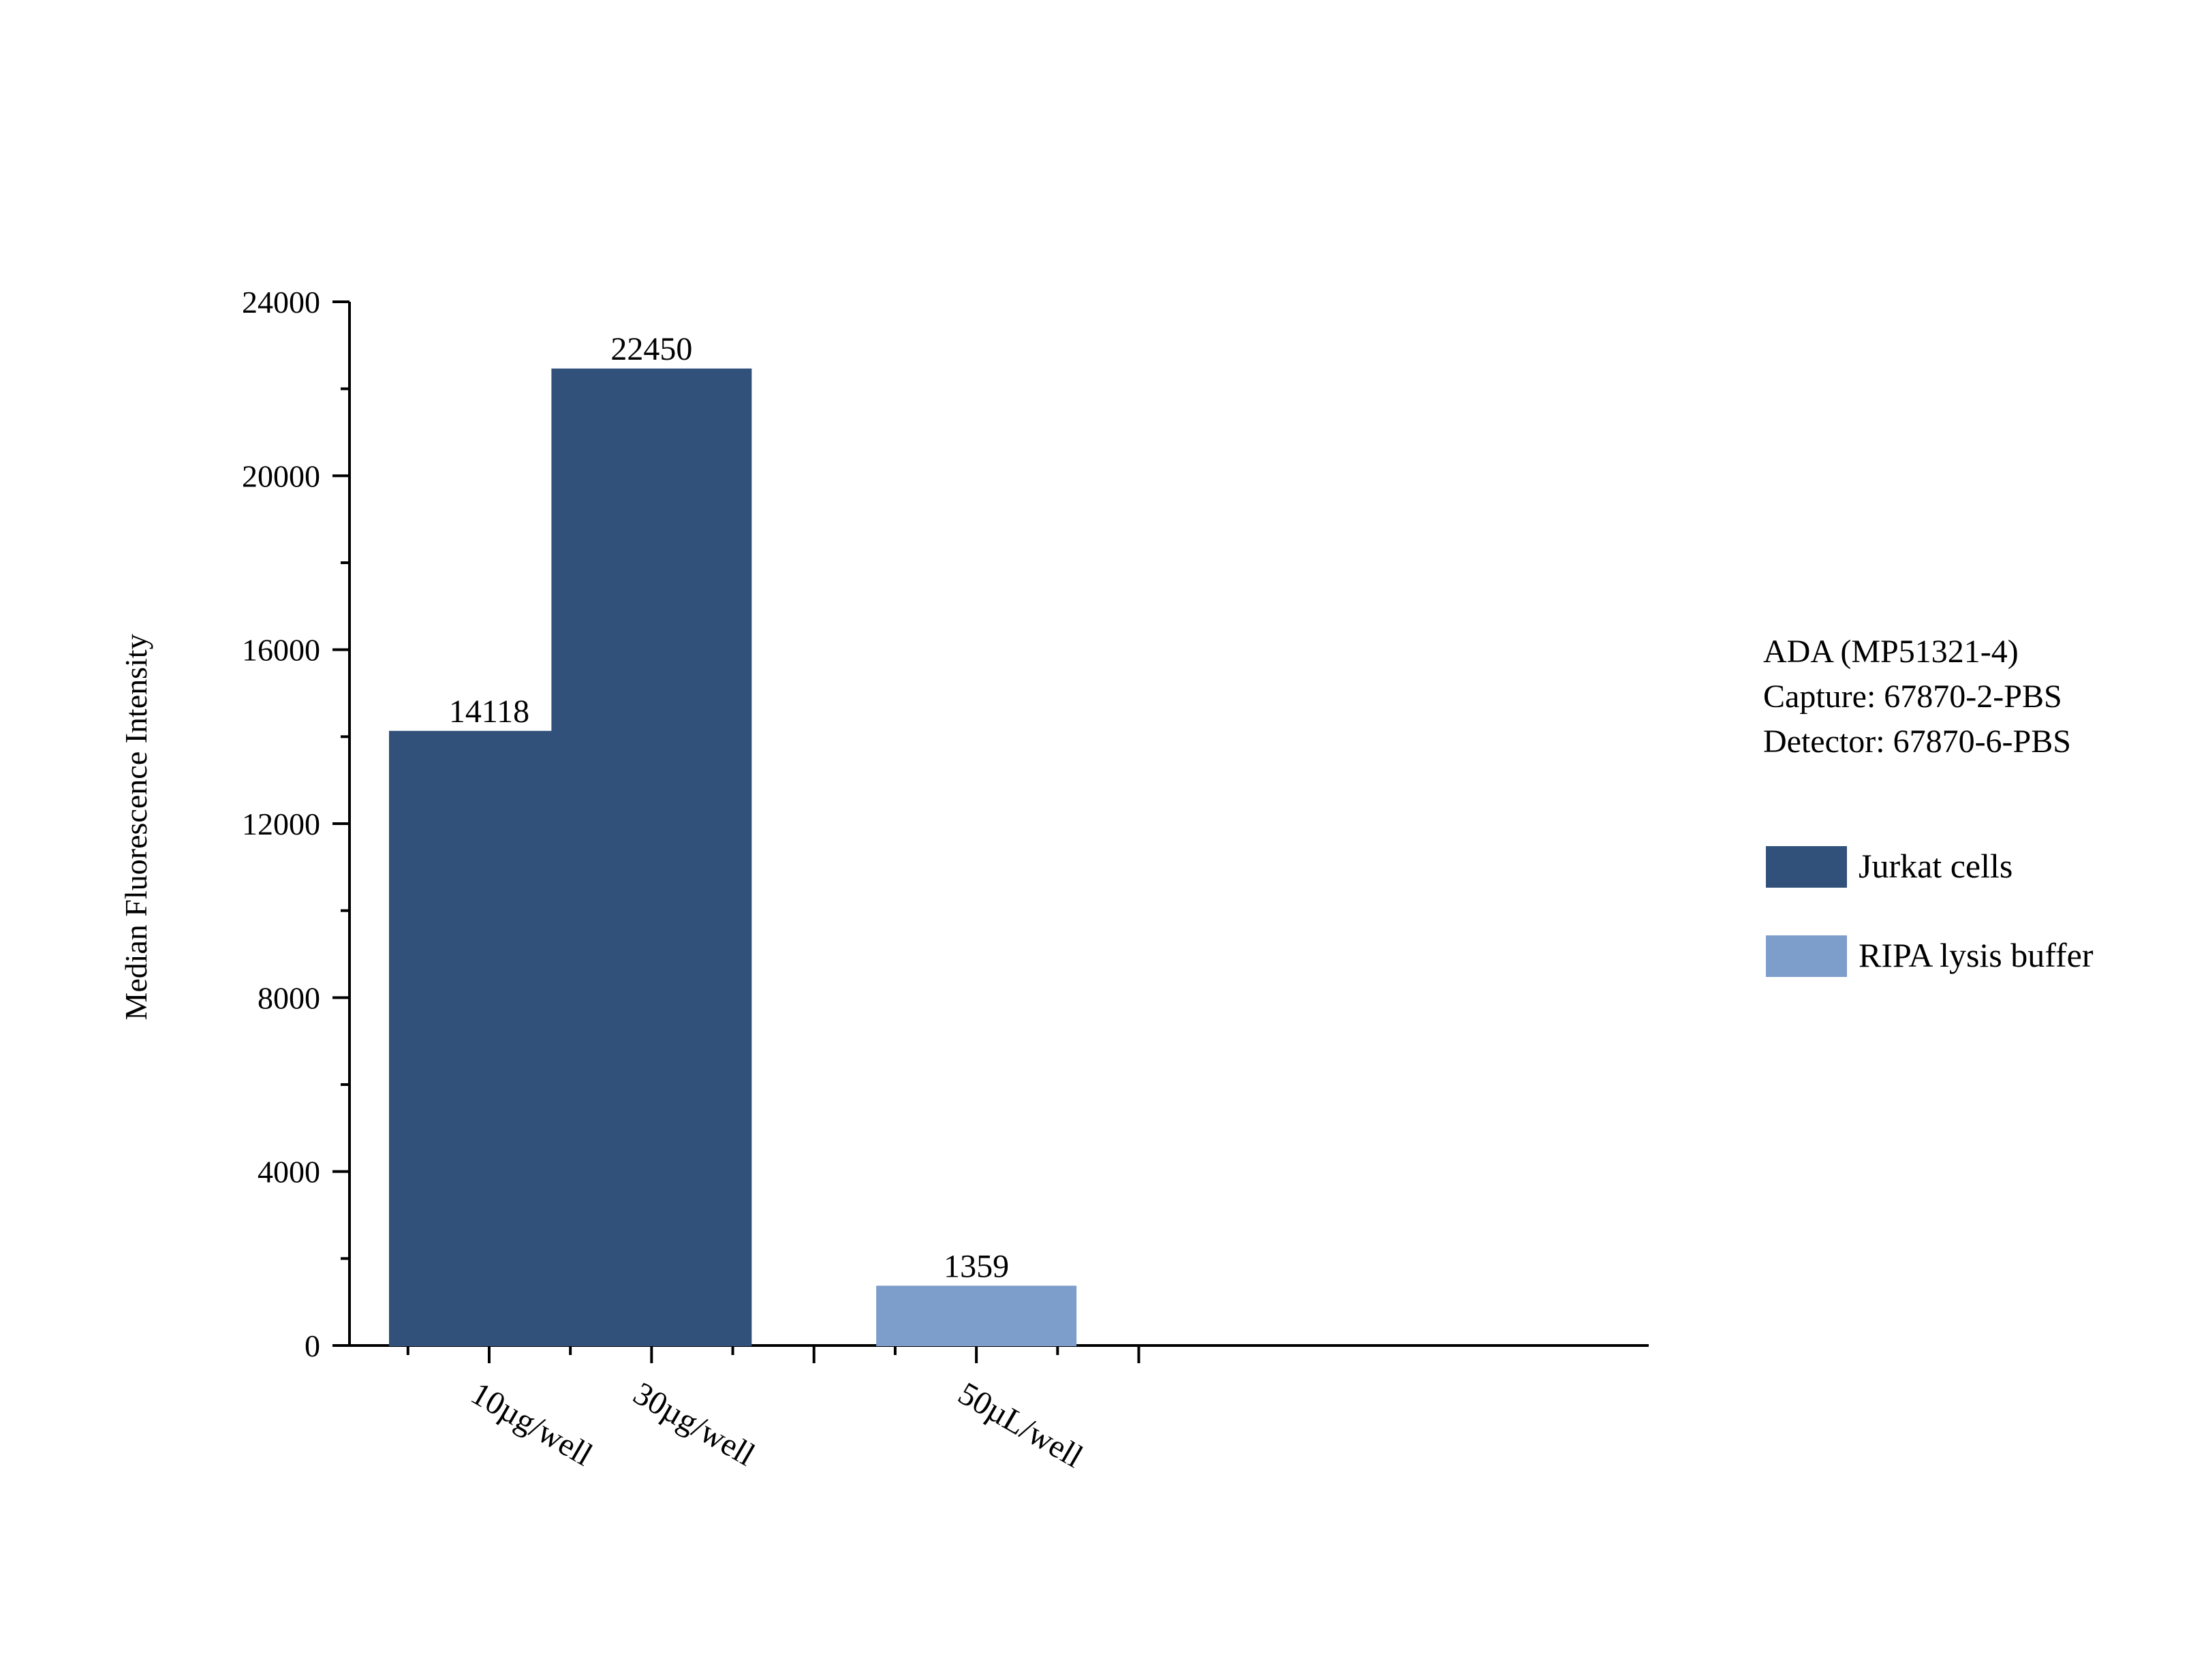 The image size is (2191, 1680). Describe the element at coordinates (1020, 1425) in the screenshot. I see `x-category-label: 50µL/well` at that location.